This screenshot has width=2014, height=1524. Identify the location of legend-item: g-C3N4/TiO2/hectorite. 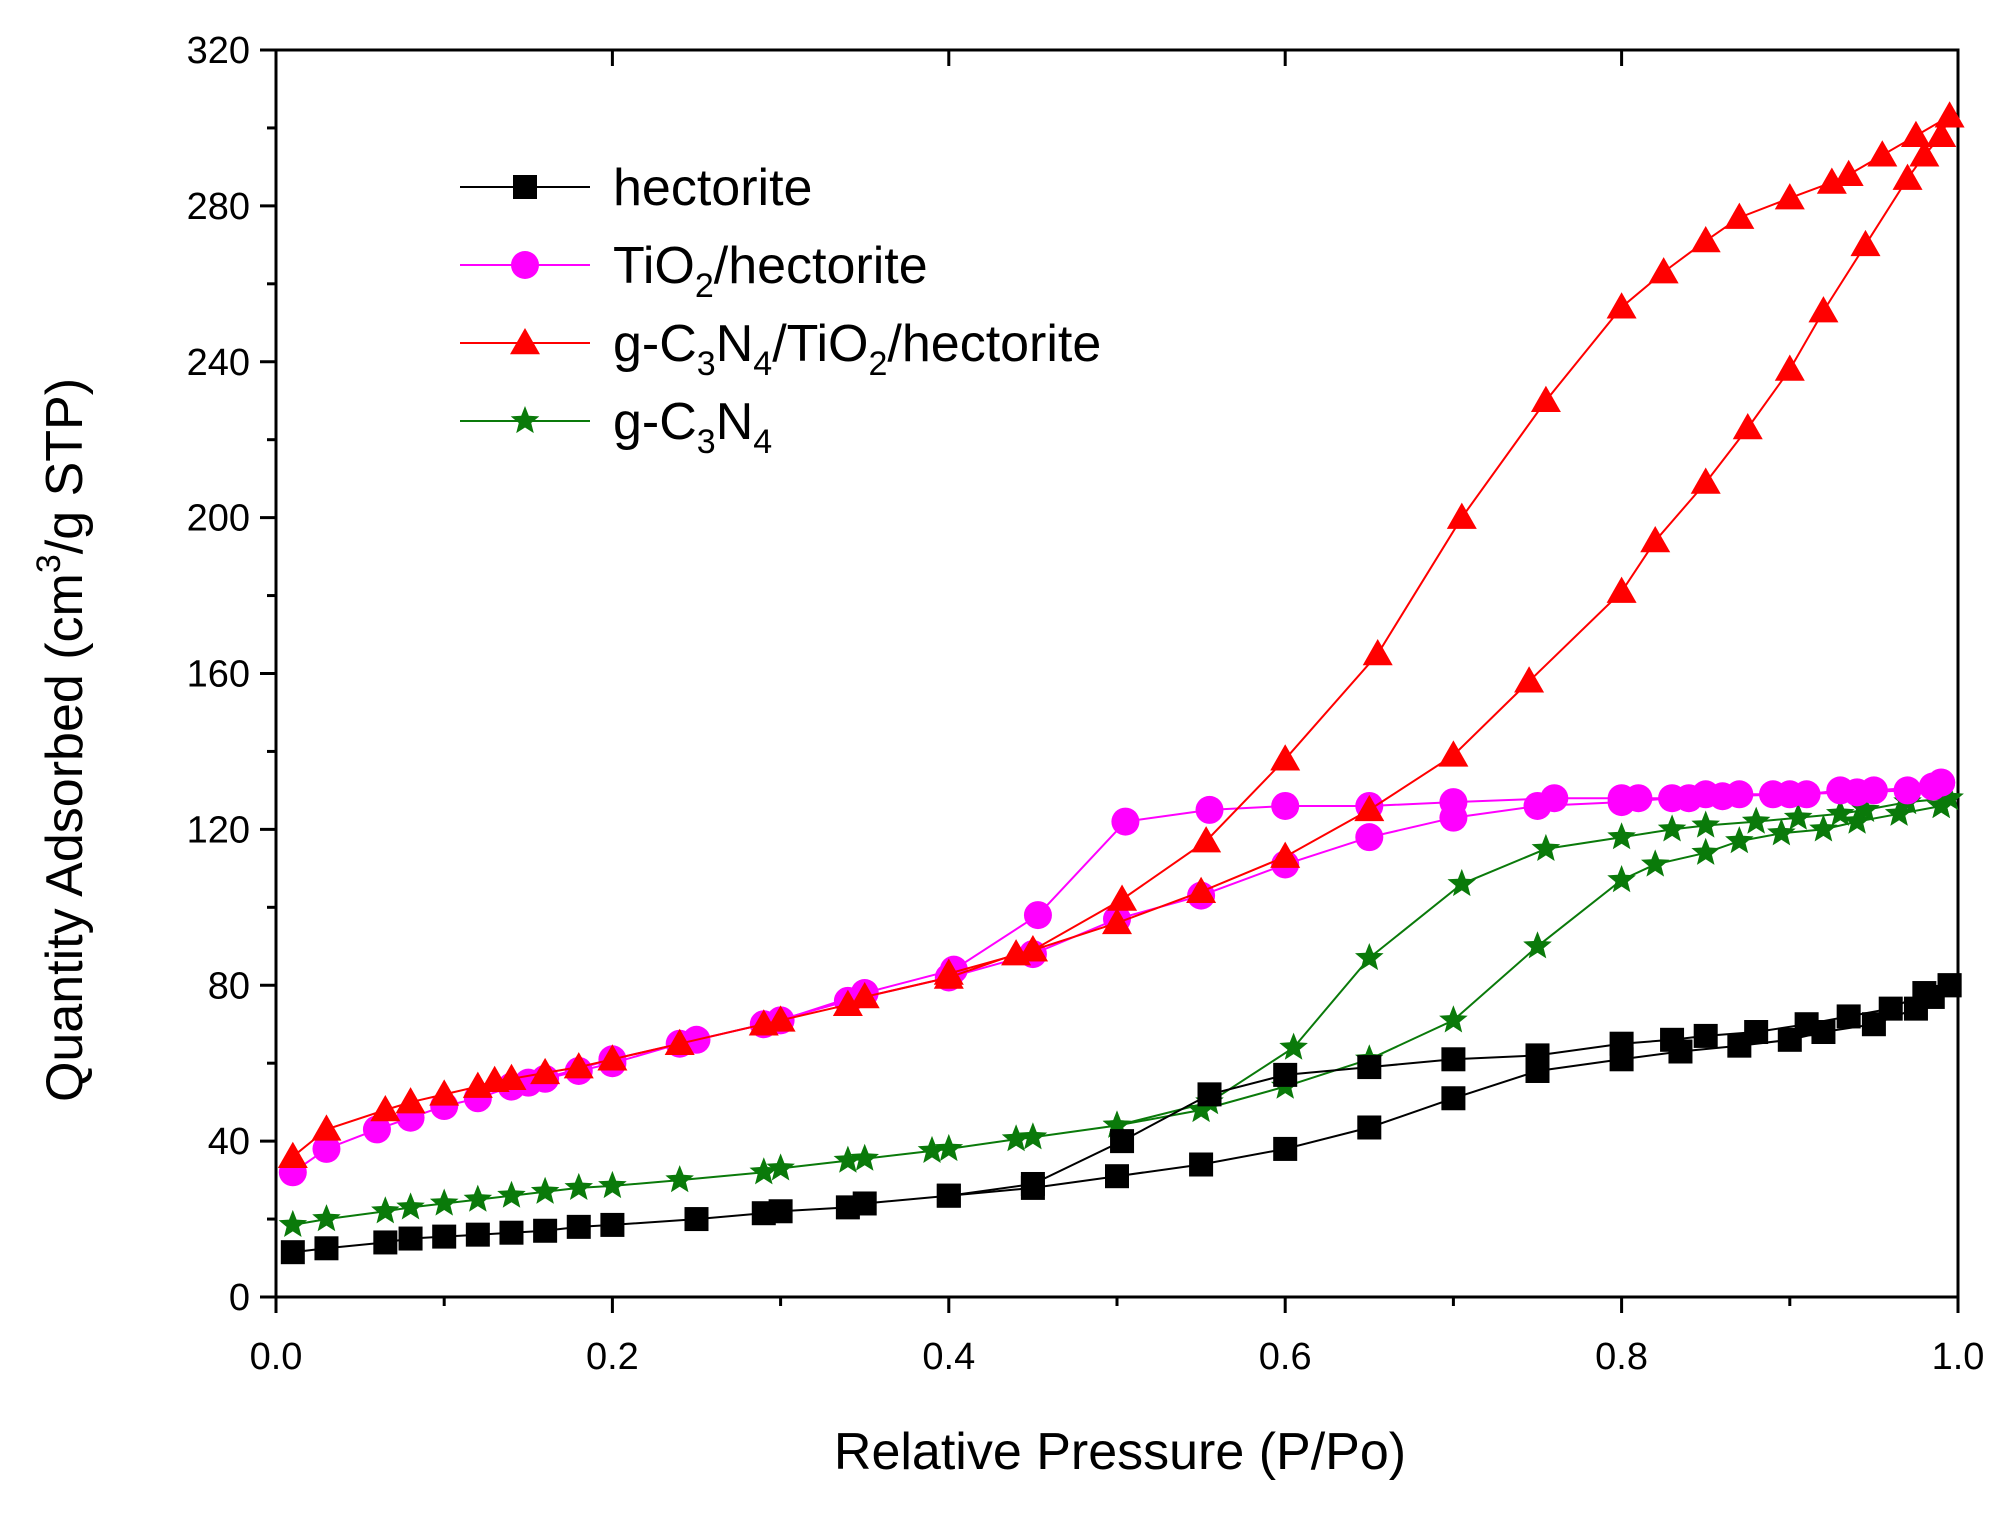
(780, 349).